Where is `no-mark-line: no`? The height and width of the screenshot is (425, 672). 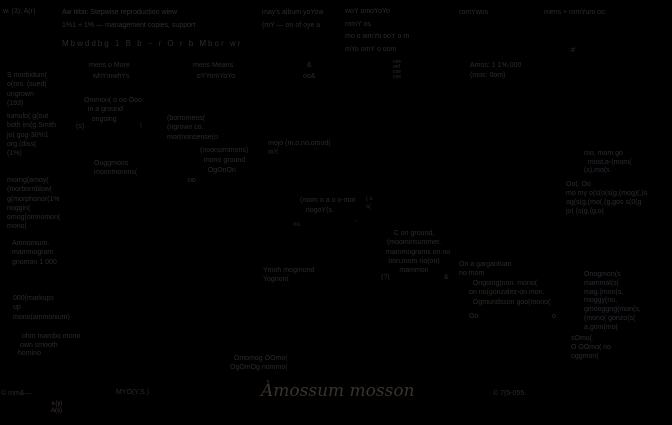 no-mark-line: no is located at coordinates (192, 180).